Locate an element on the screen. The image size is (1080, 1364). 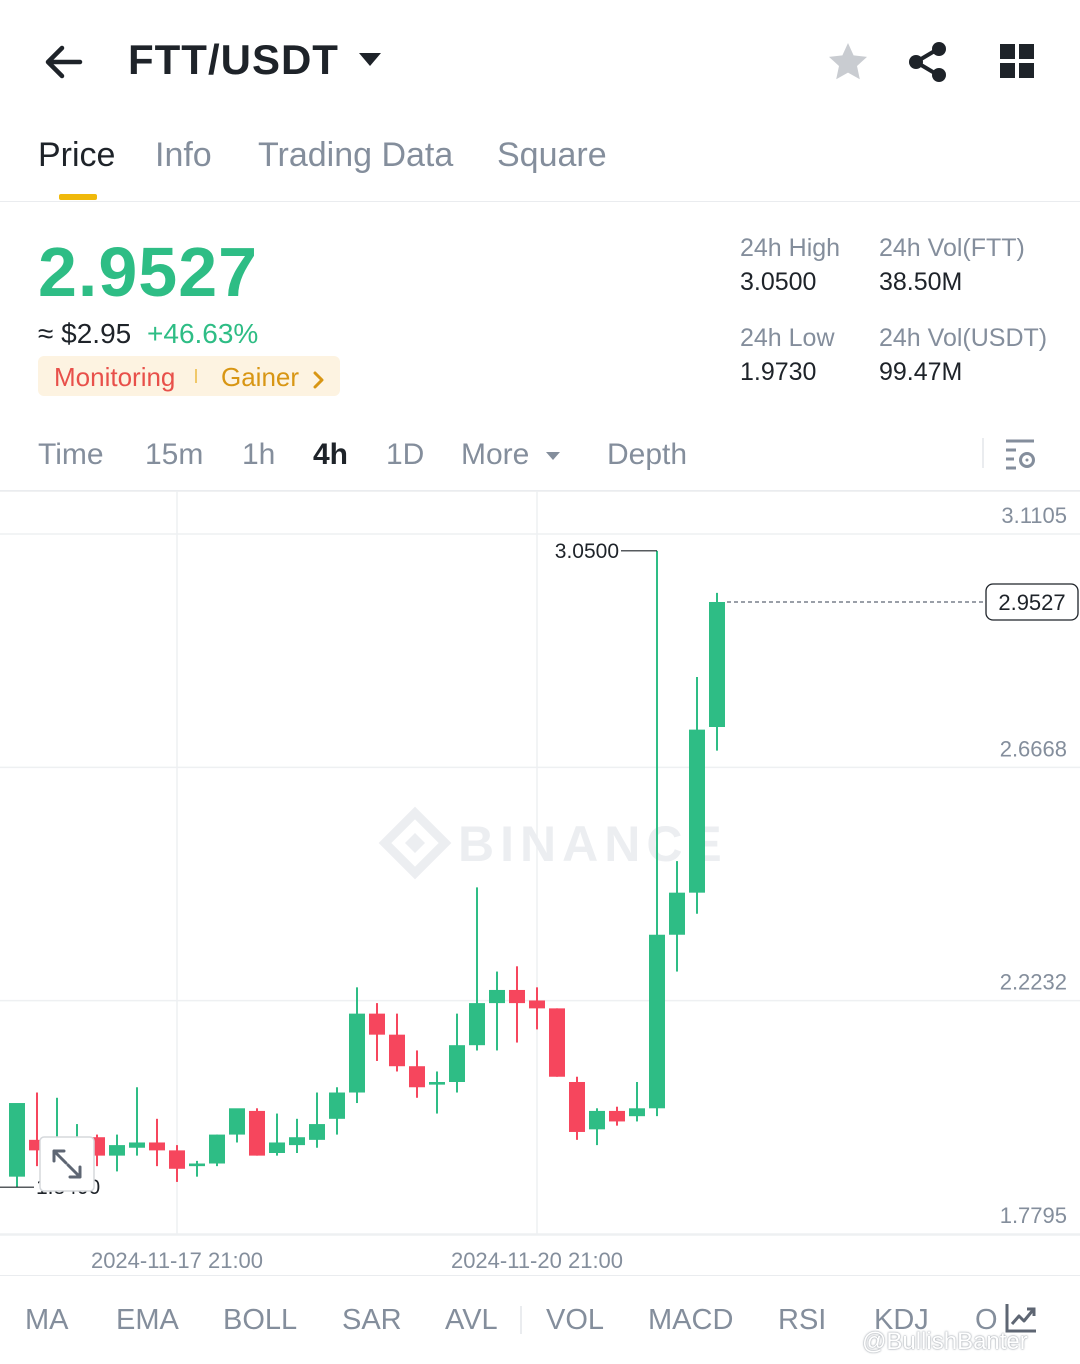
app-header: FTT/USDT is located at coordinates (540, 60).